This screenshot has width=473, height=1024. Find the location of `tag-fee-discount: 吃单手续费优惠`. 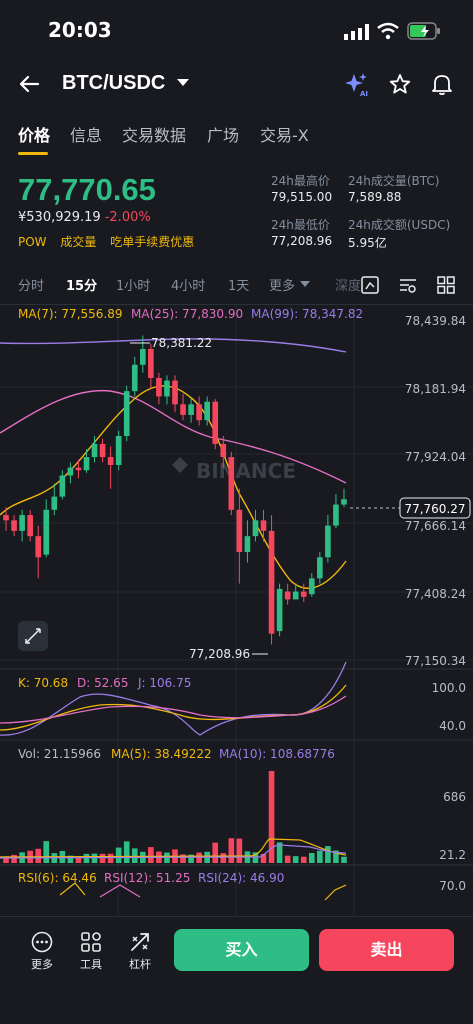

tag-fee-discount: 吃单手续费优惠 is located at coordinates (152, 242).